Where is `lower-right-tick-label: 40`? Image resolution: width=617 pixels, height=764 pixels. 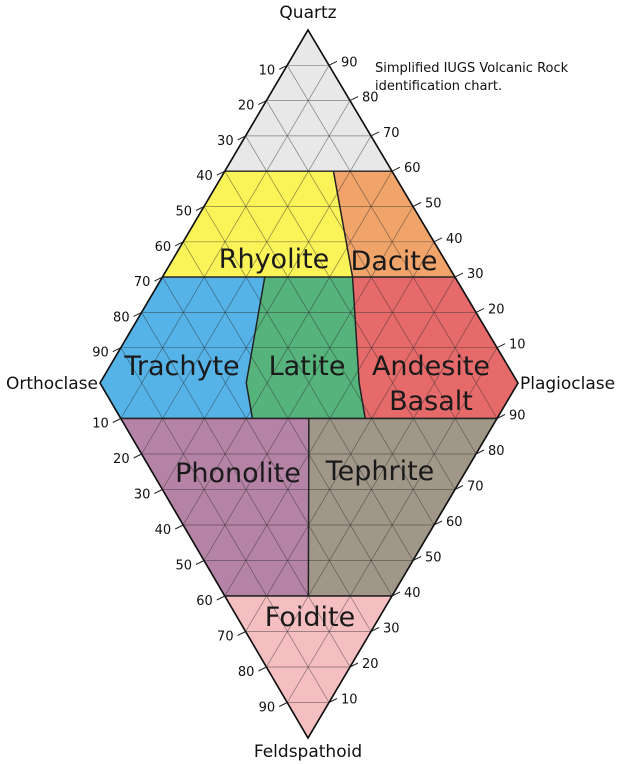
lower-right-tick-label: 40 is located at coordinates (412, 593).